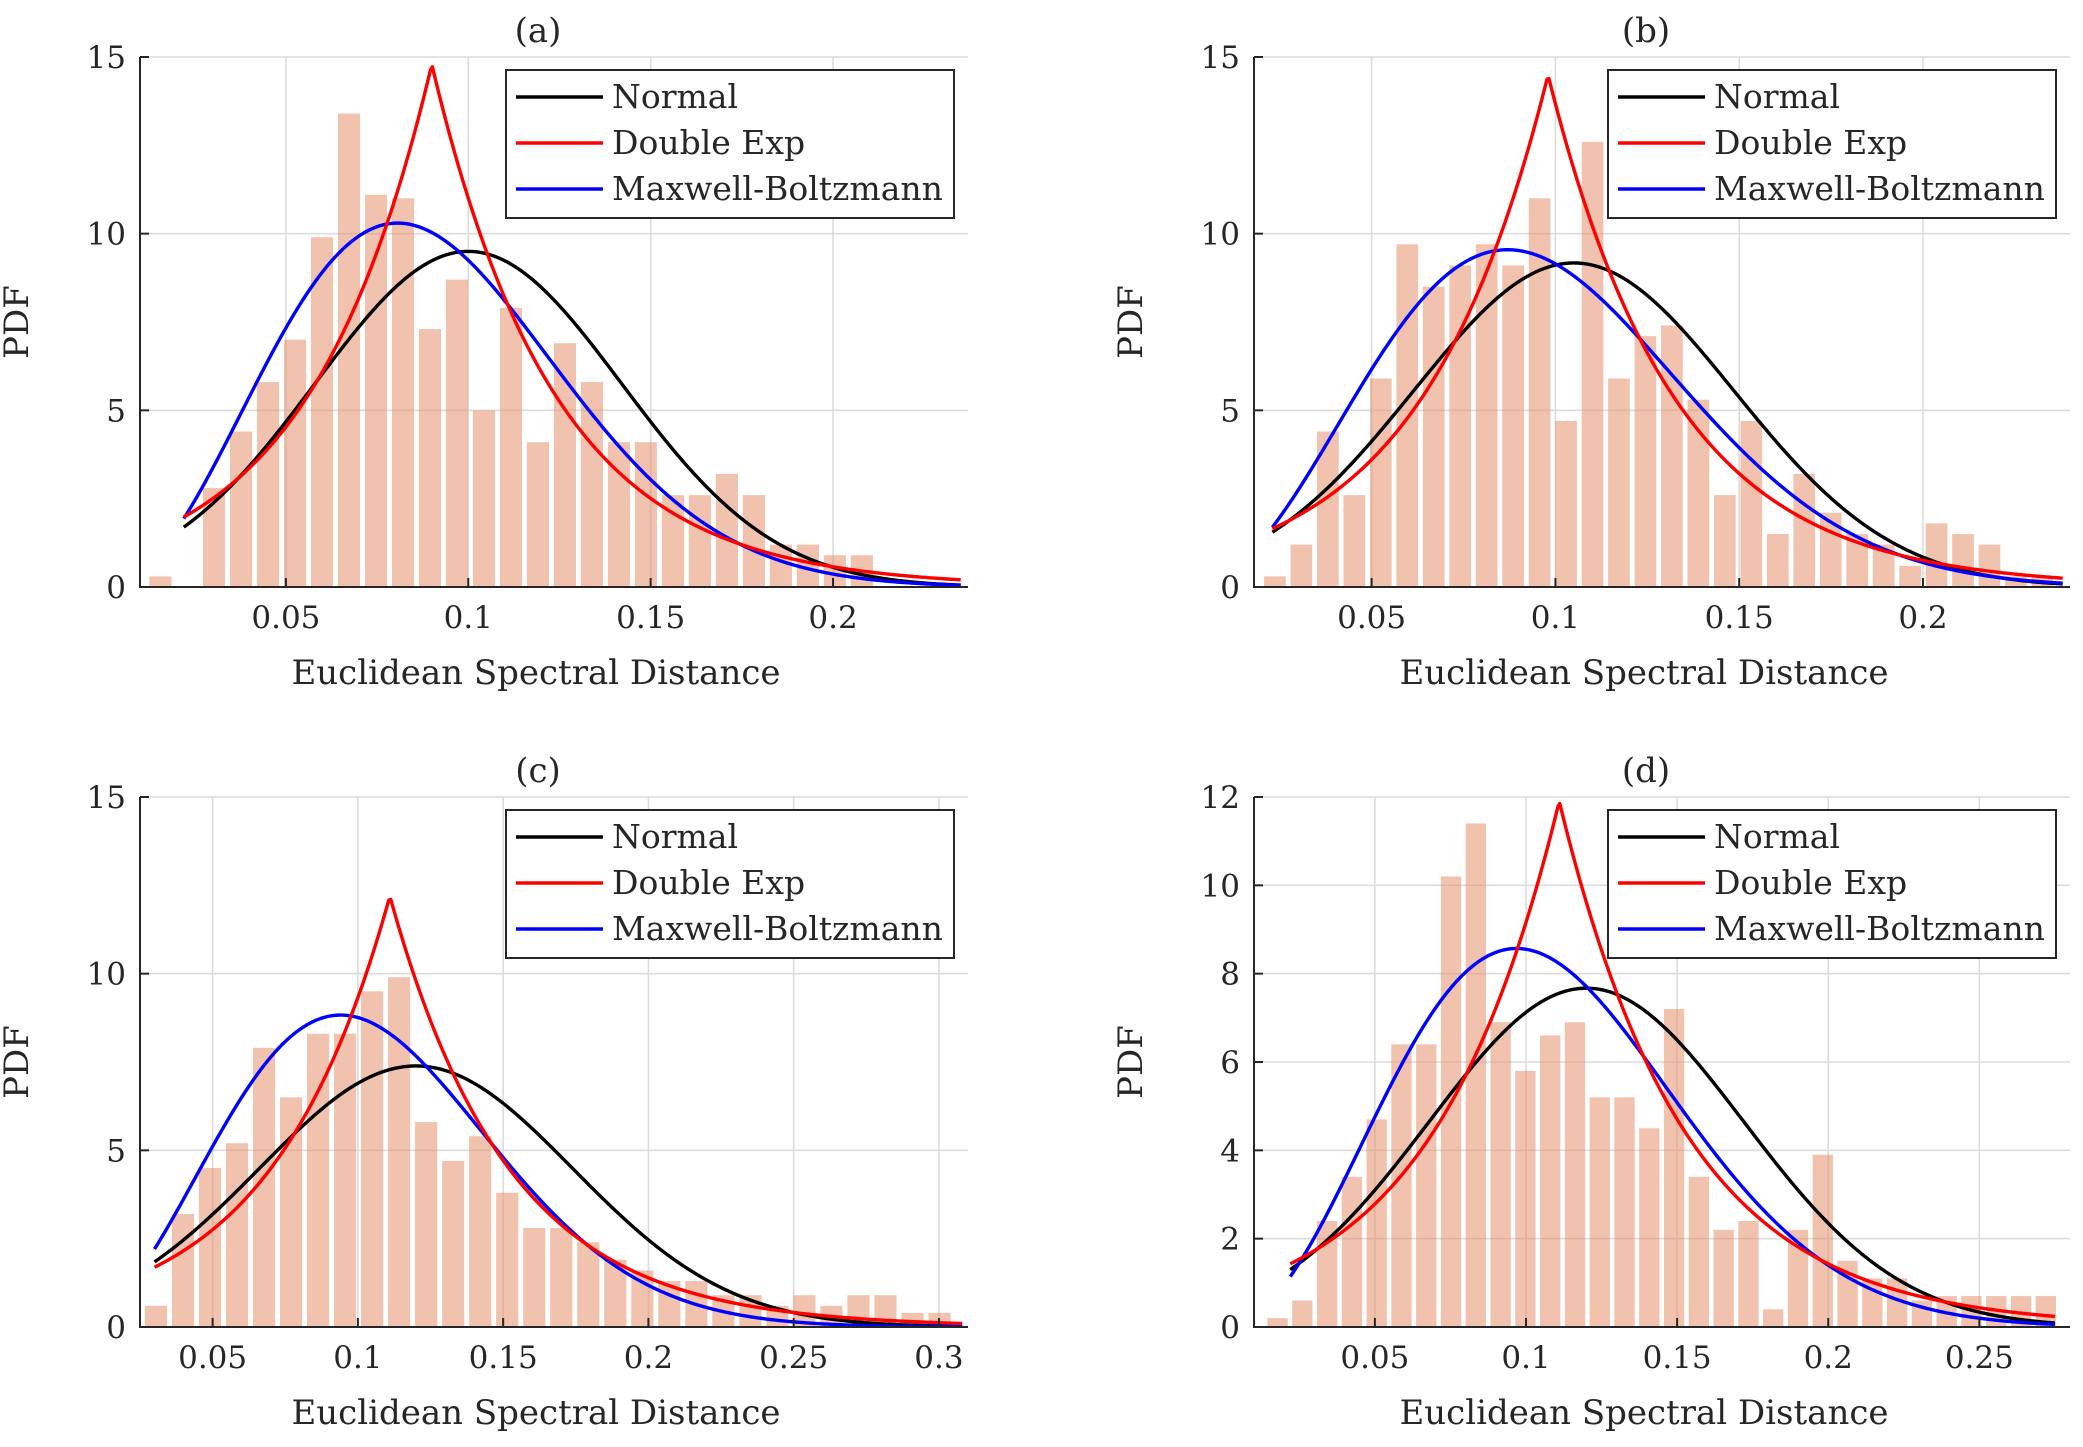 The height and width of the screenshot is (1447, 2083). I want to click on x-tick-label: 0.15, so click(503, 1358).